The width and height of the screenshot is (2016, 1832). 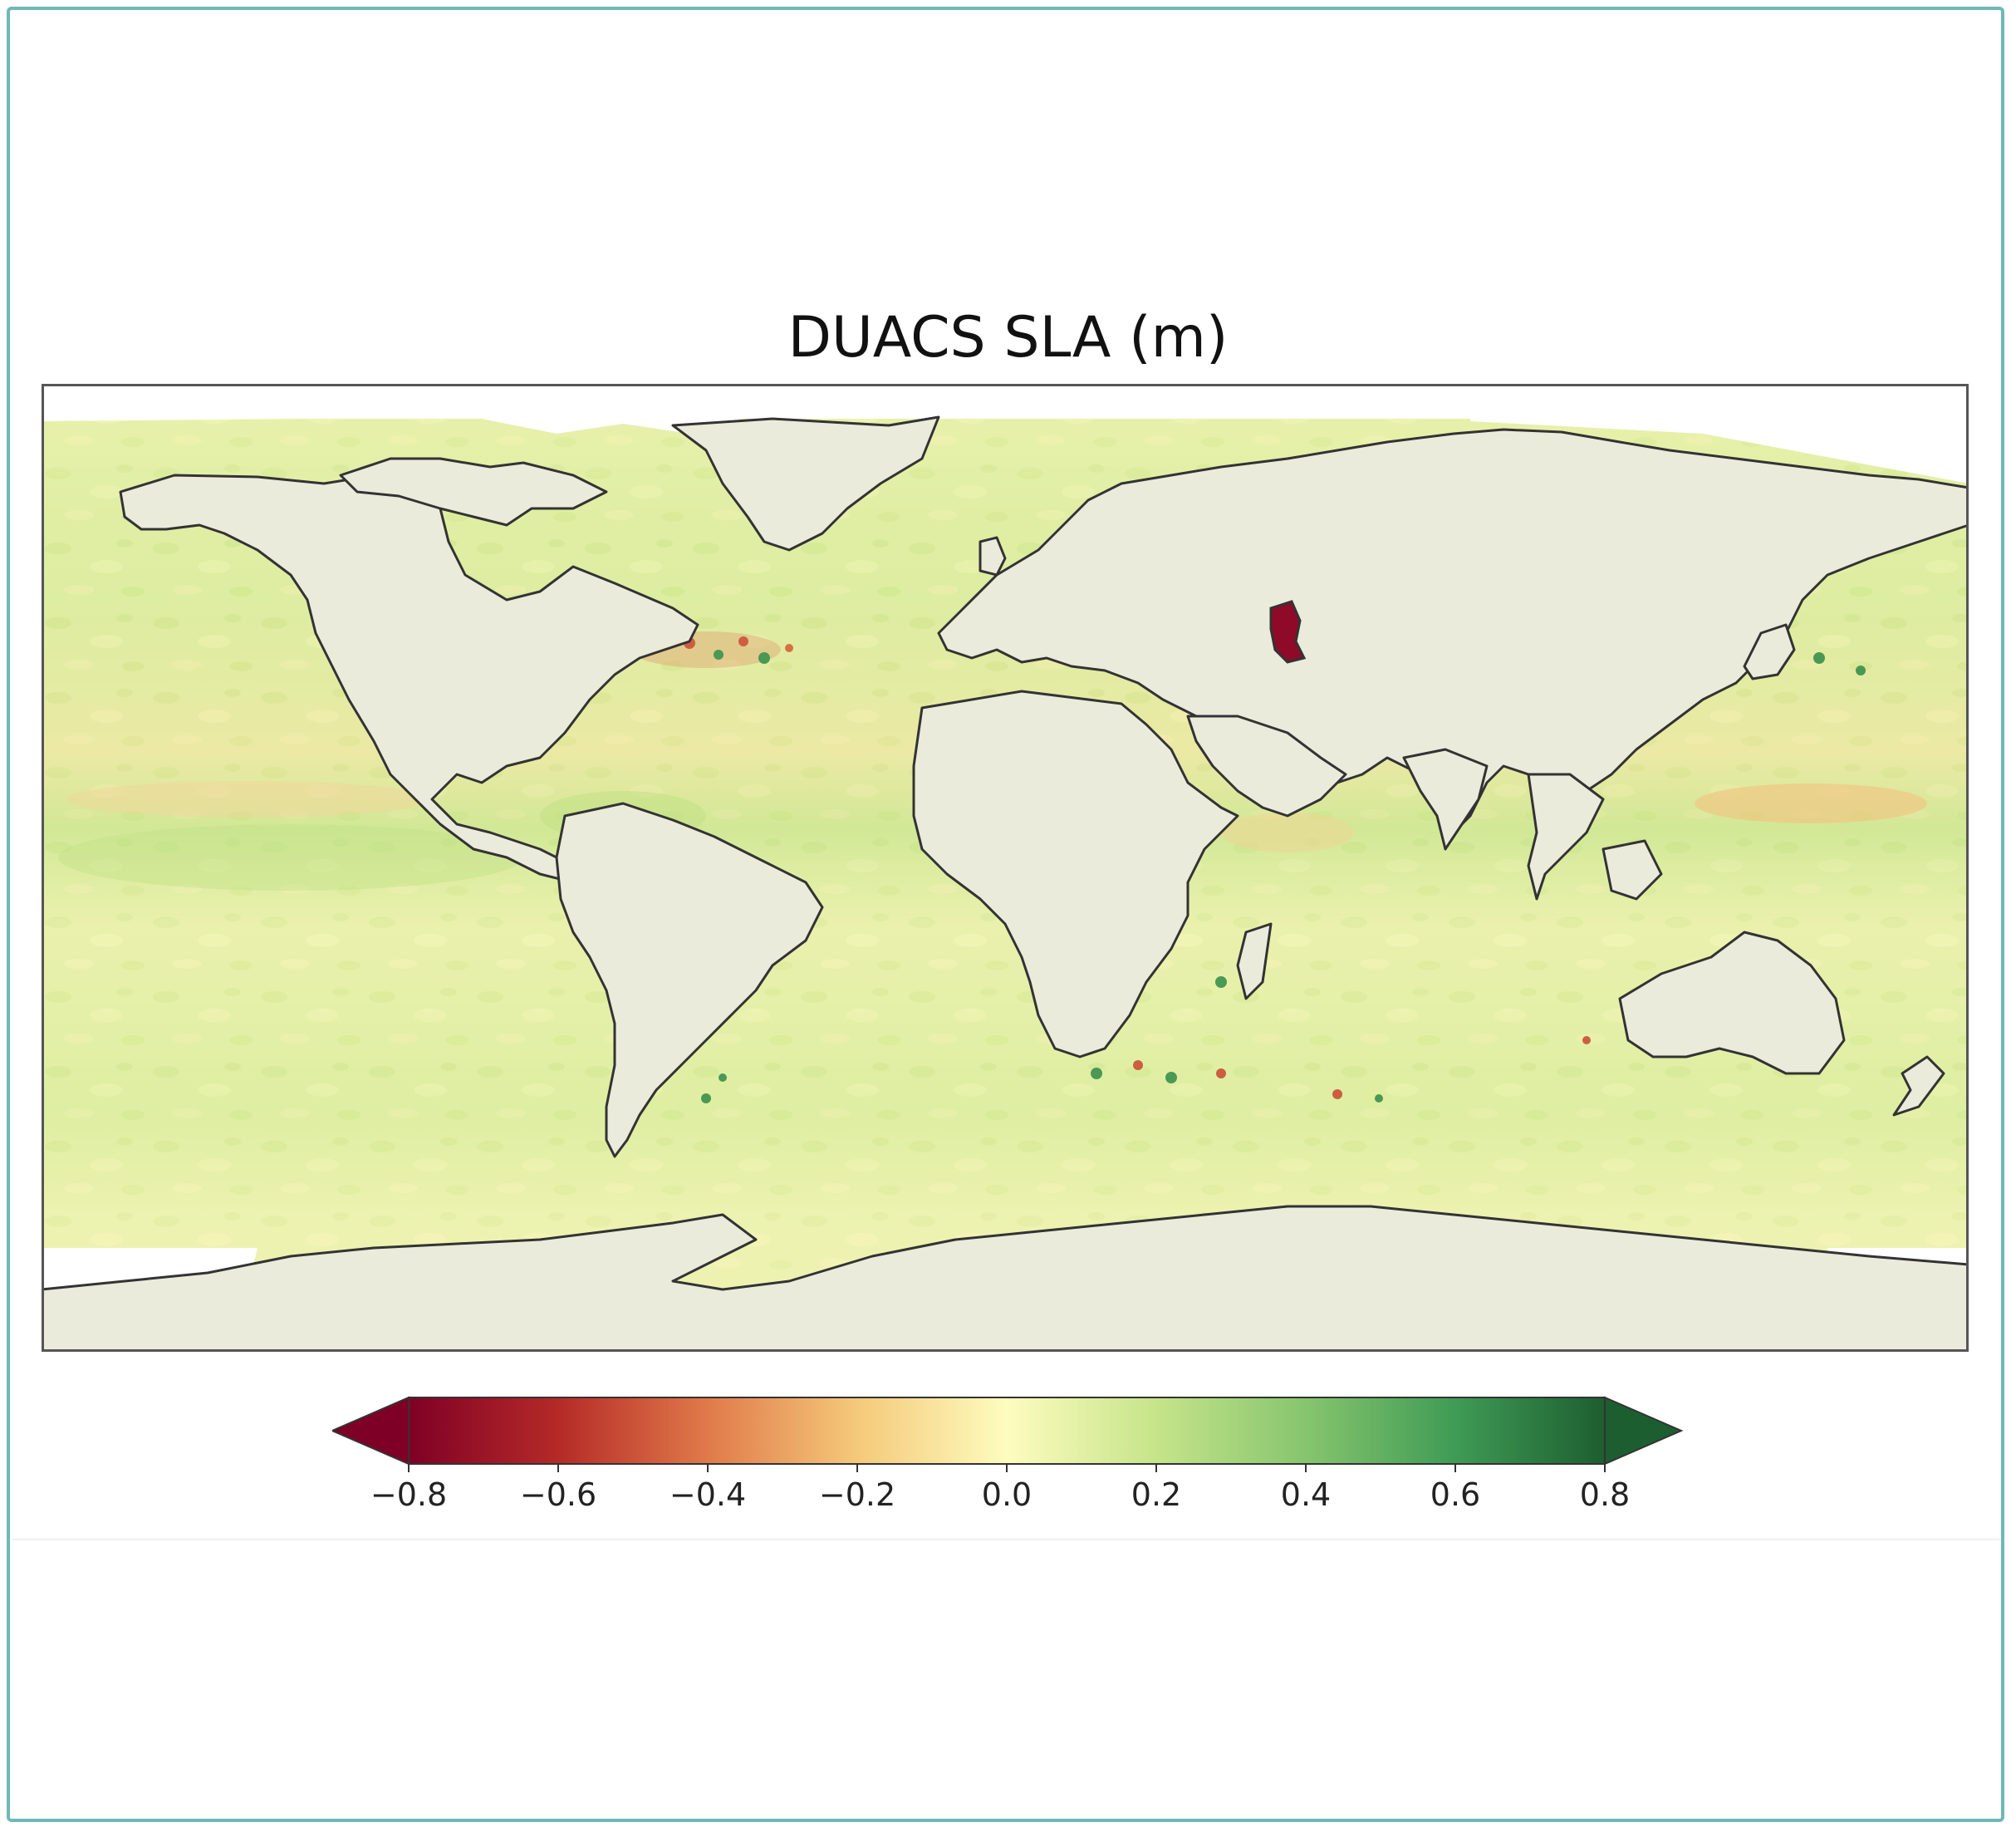 I want to click on madagascar-land, so click(x=1254, y=961).